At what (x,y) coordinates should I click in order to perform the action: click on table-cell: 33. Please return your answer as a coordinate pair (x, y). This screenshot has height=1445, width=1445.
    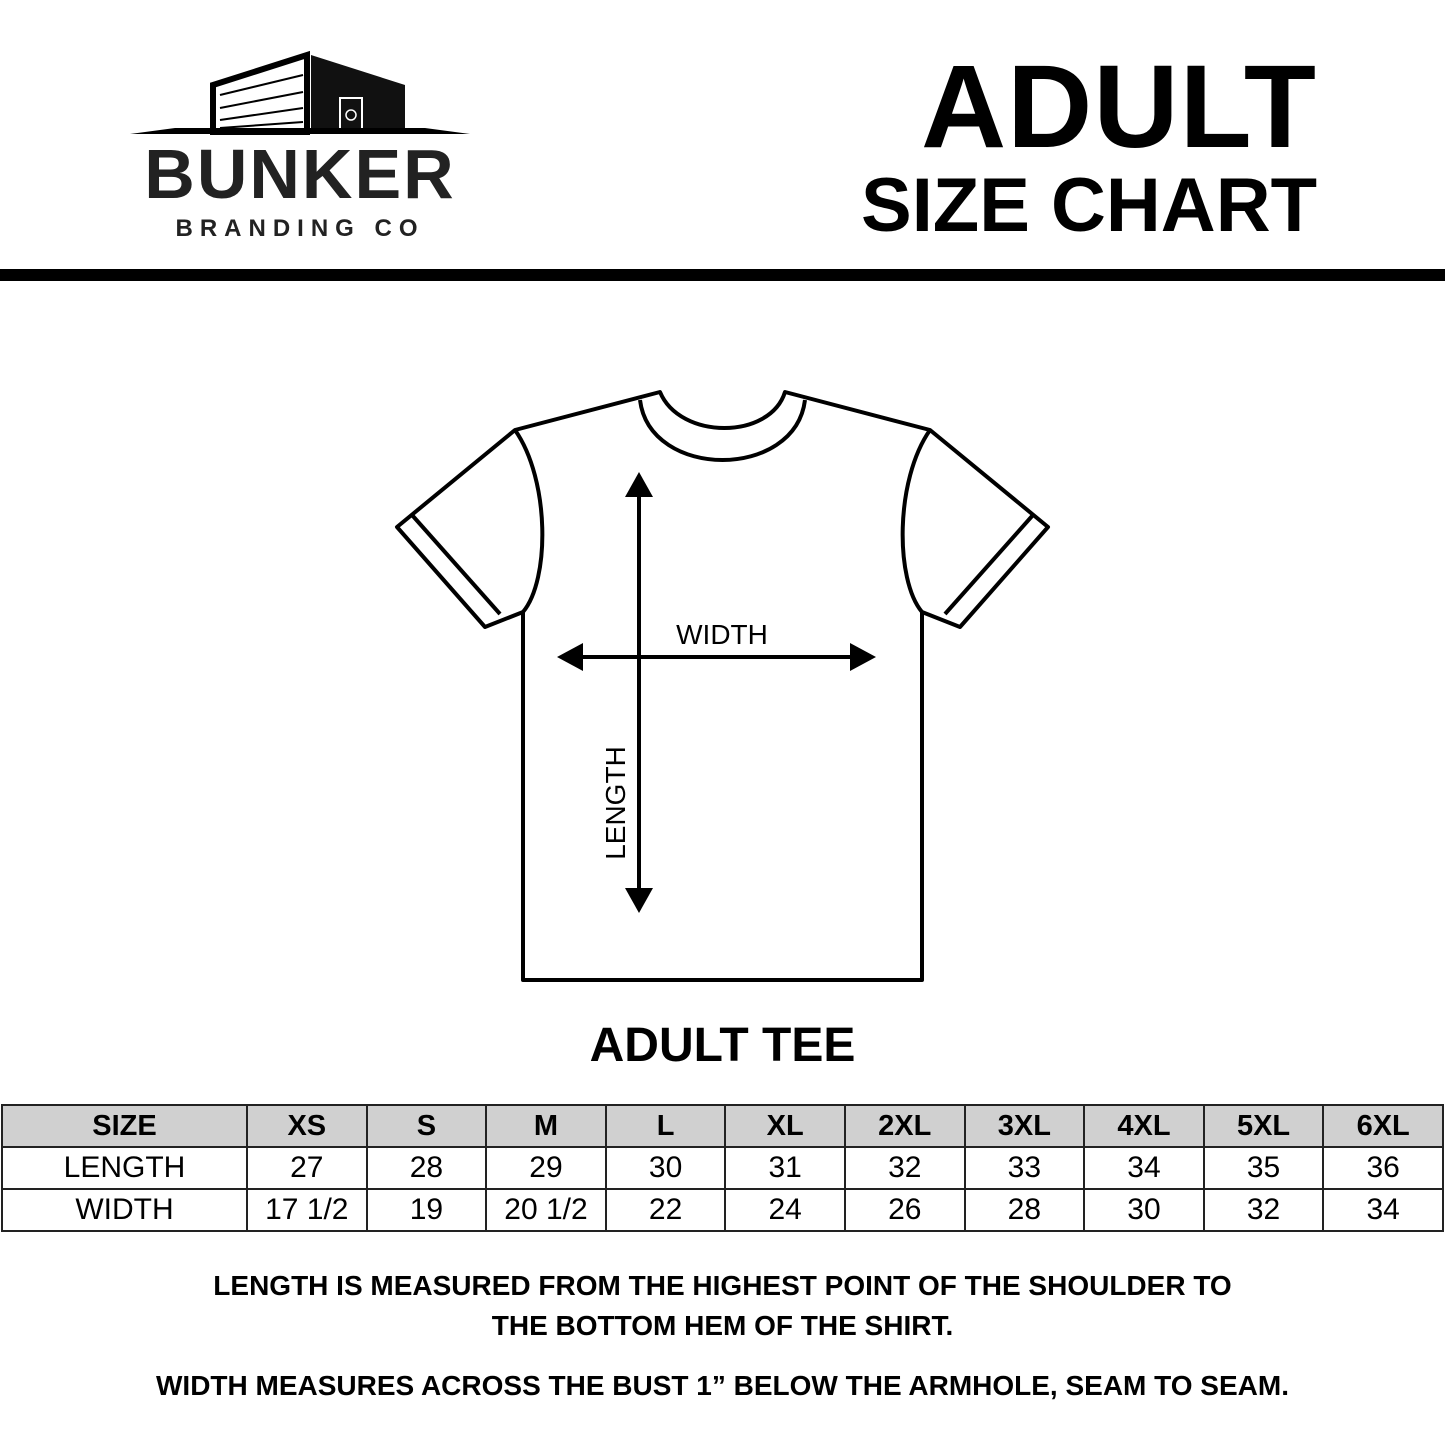
    Looking at the image, I should click on (1024, 1168).